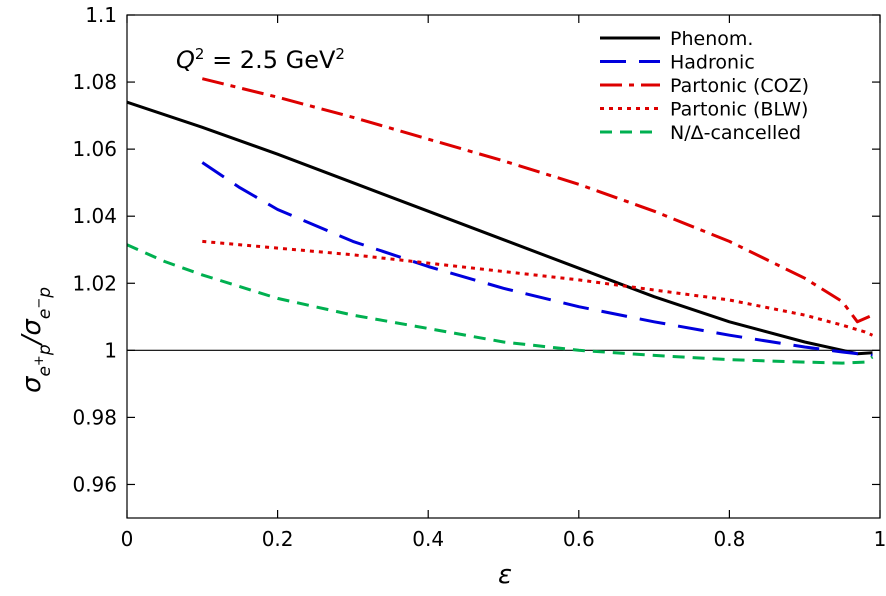 Image resolution: width=886 pixels, height=596 pixels. Describe the element at coordinates (94, 484) in the screenshot. I see `y-tick-label: 0.96` at that location.